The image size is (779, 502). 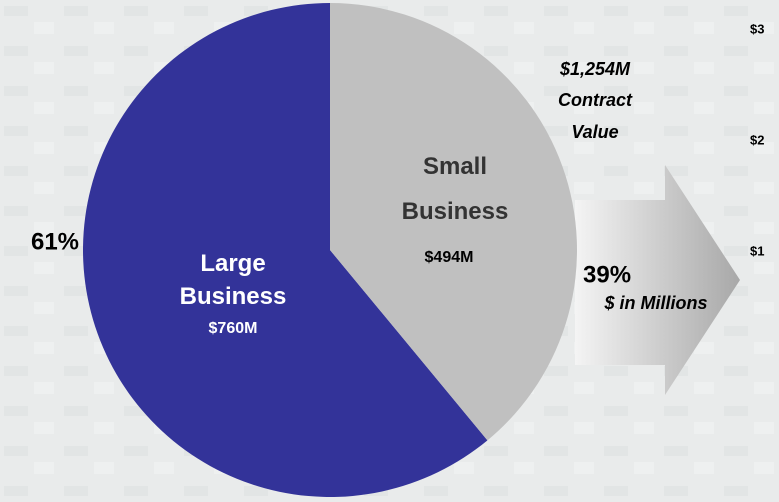 I want to click on unit-note: $ in Millions, so click(x=655, y=303).